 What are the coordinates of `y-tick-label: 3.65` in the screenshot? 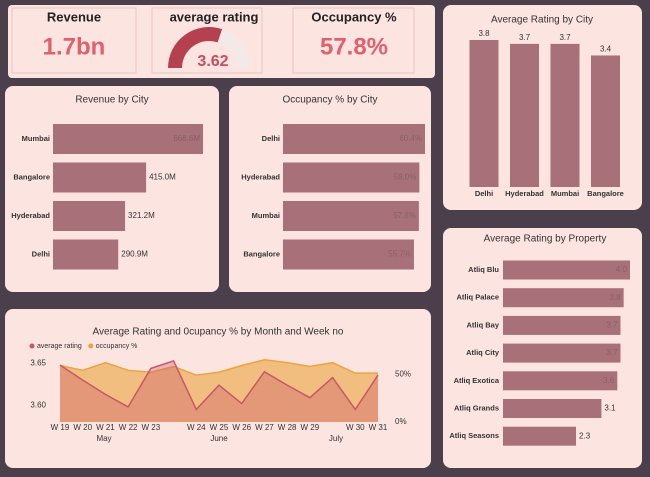 It's located at (38, 362).